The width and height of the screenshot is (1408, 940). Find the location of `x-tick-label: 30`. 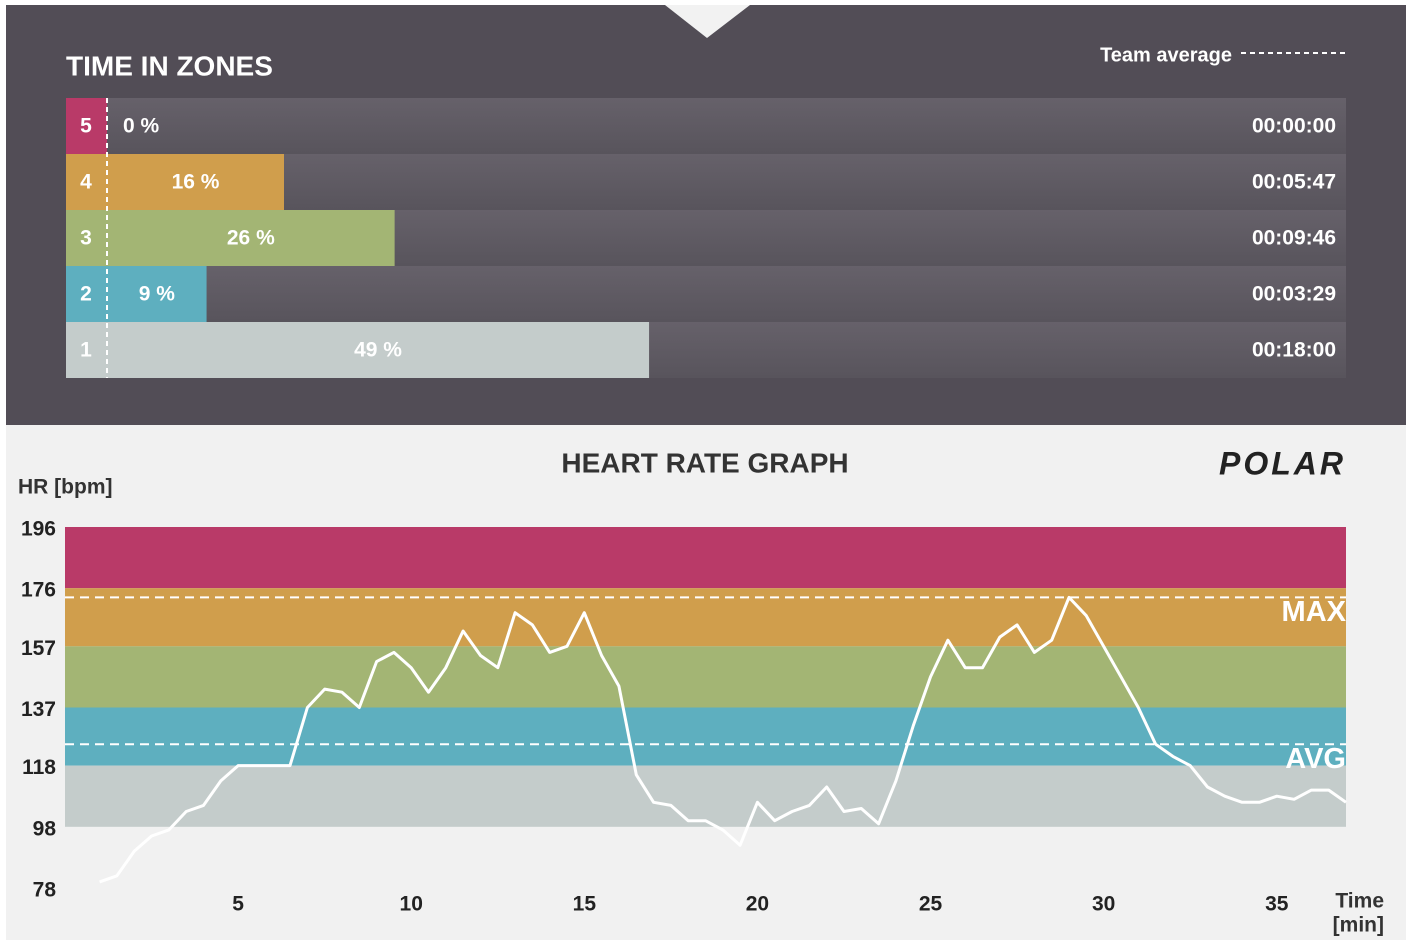

x-tick-label: 30 is located at coordinates (1103, 904).